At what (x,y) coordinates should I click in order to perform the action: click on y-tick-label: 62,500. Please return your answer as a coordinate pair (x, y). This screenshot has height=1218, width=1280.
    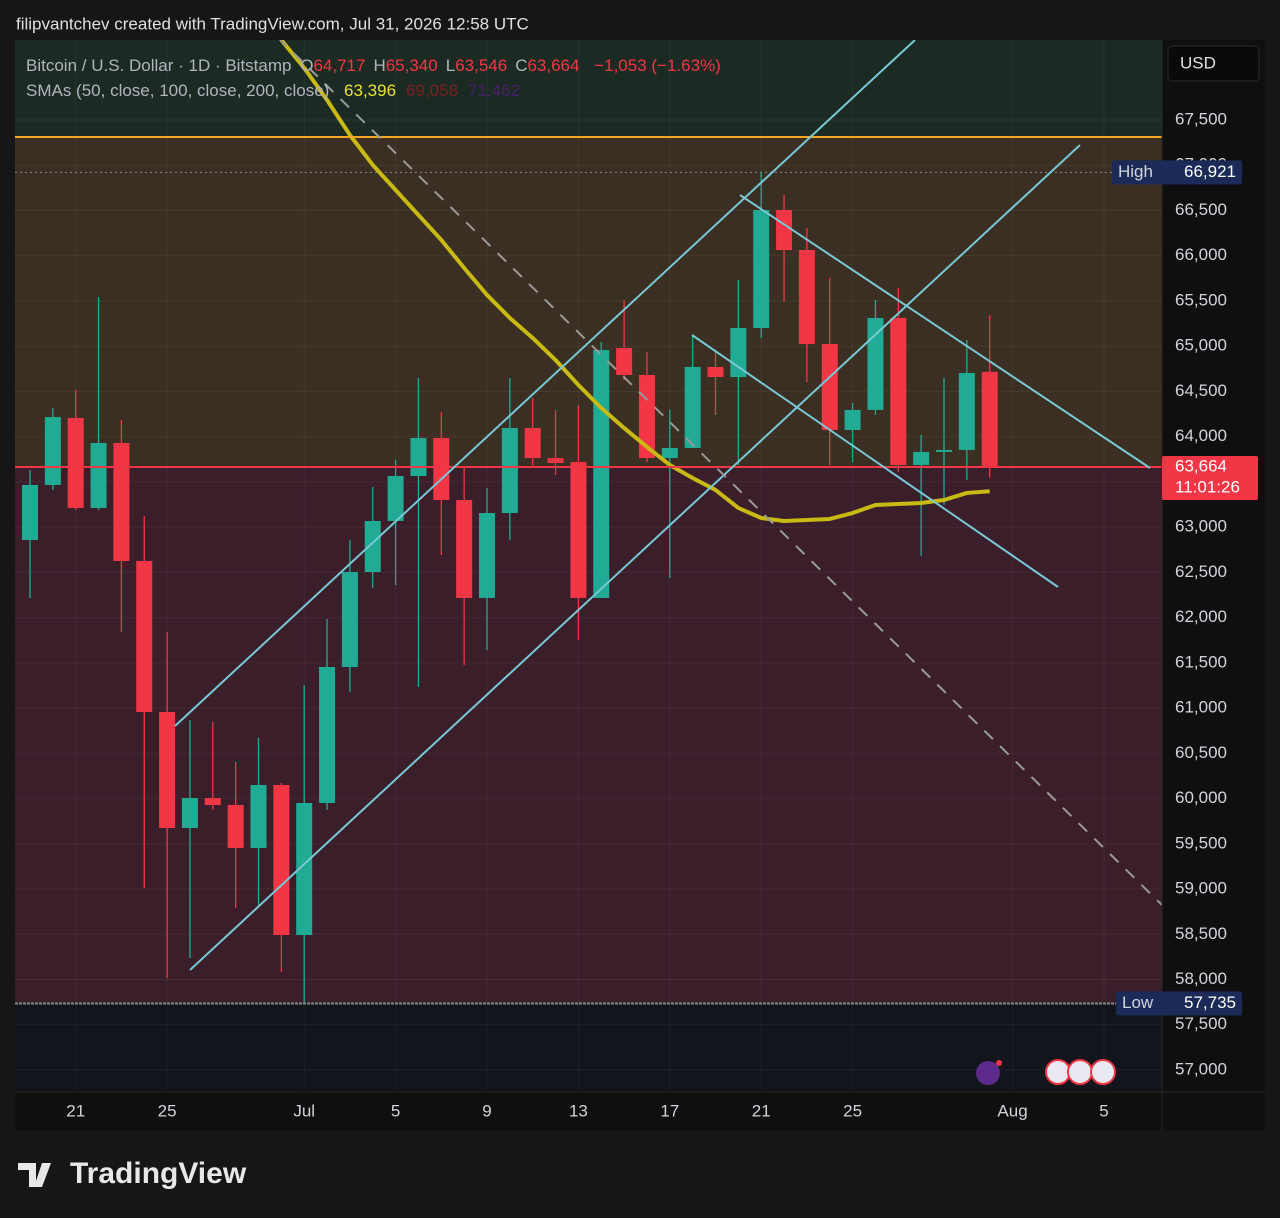
    Looking at the image, I should click on (1201, 571).